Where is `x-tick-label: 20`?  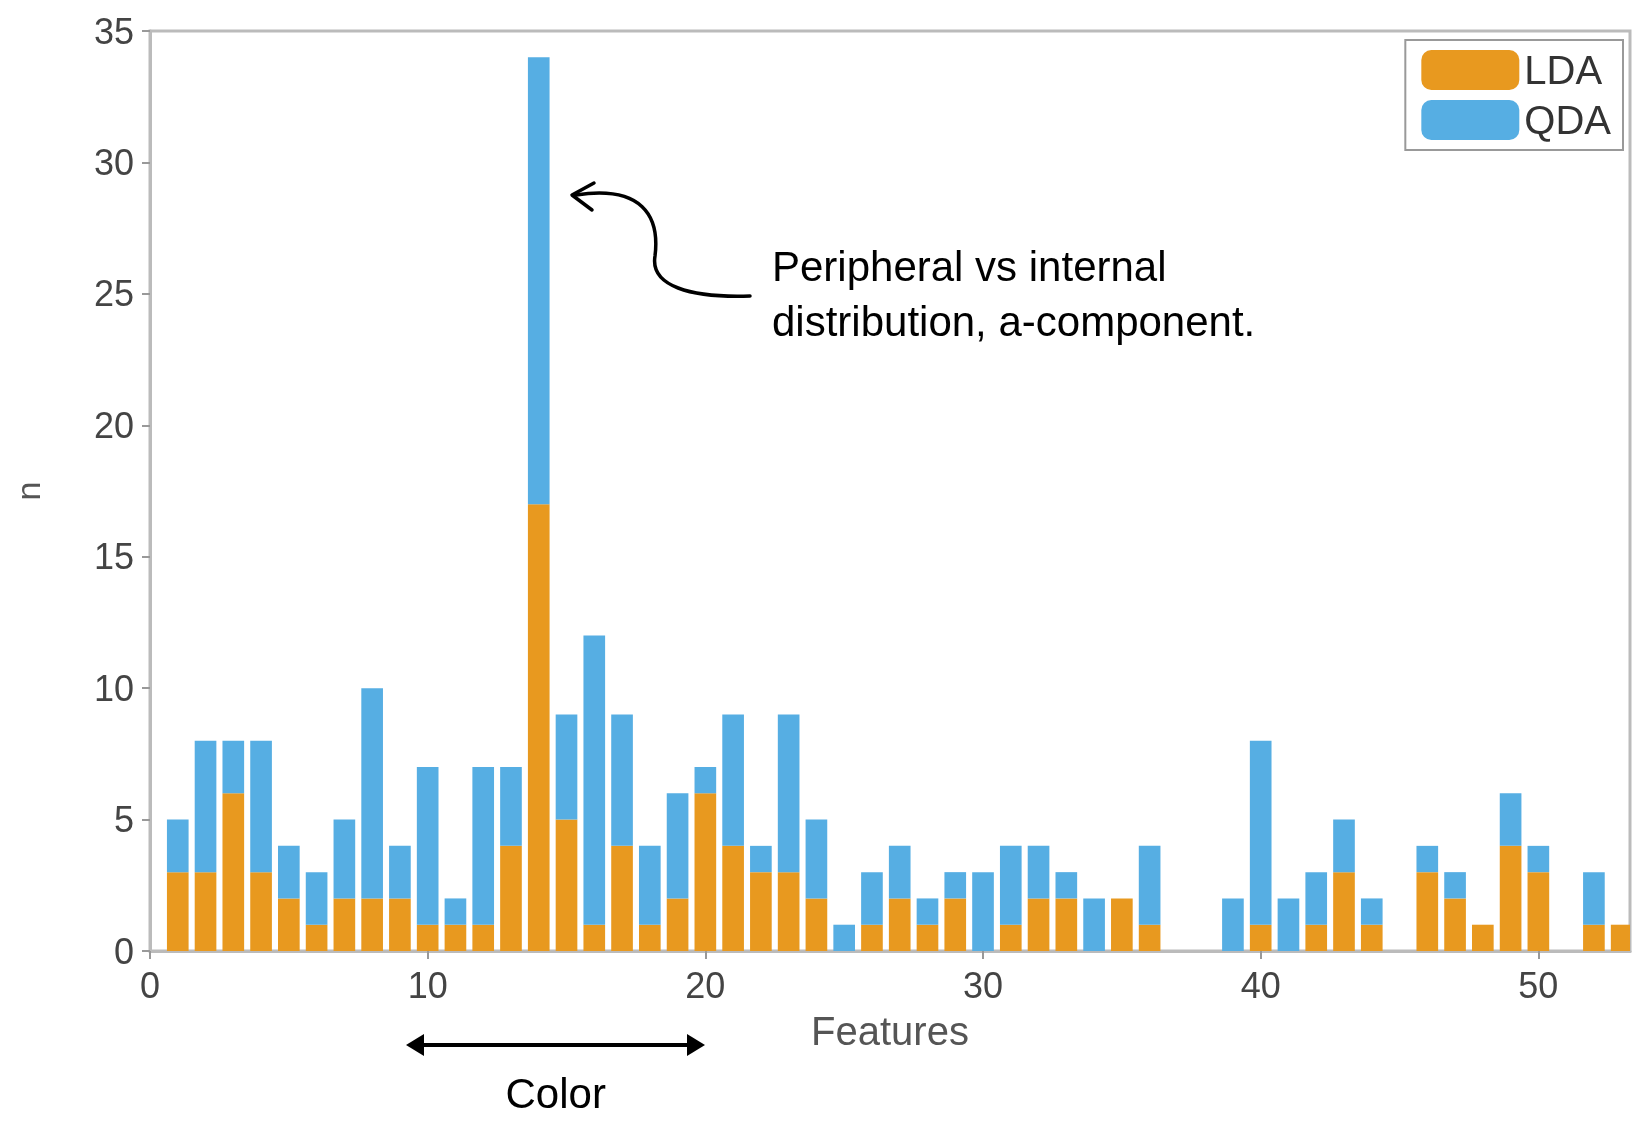
x-tick-label: 20 is located at coordinates (705, 985).